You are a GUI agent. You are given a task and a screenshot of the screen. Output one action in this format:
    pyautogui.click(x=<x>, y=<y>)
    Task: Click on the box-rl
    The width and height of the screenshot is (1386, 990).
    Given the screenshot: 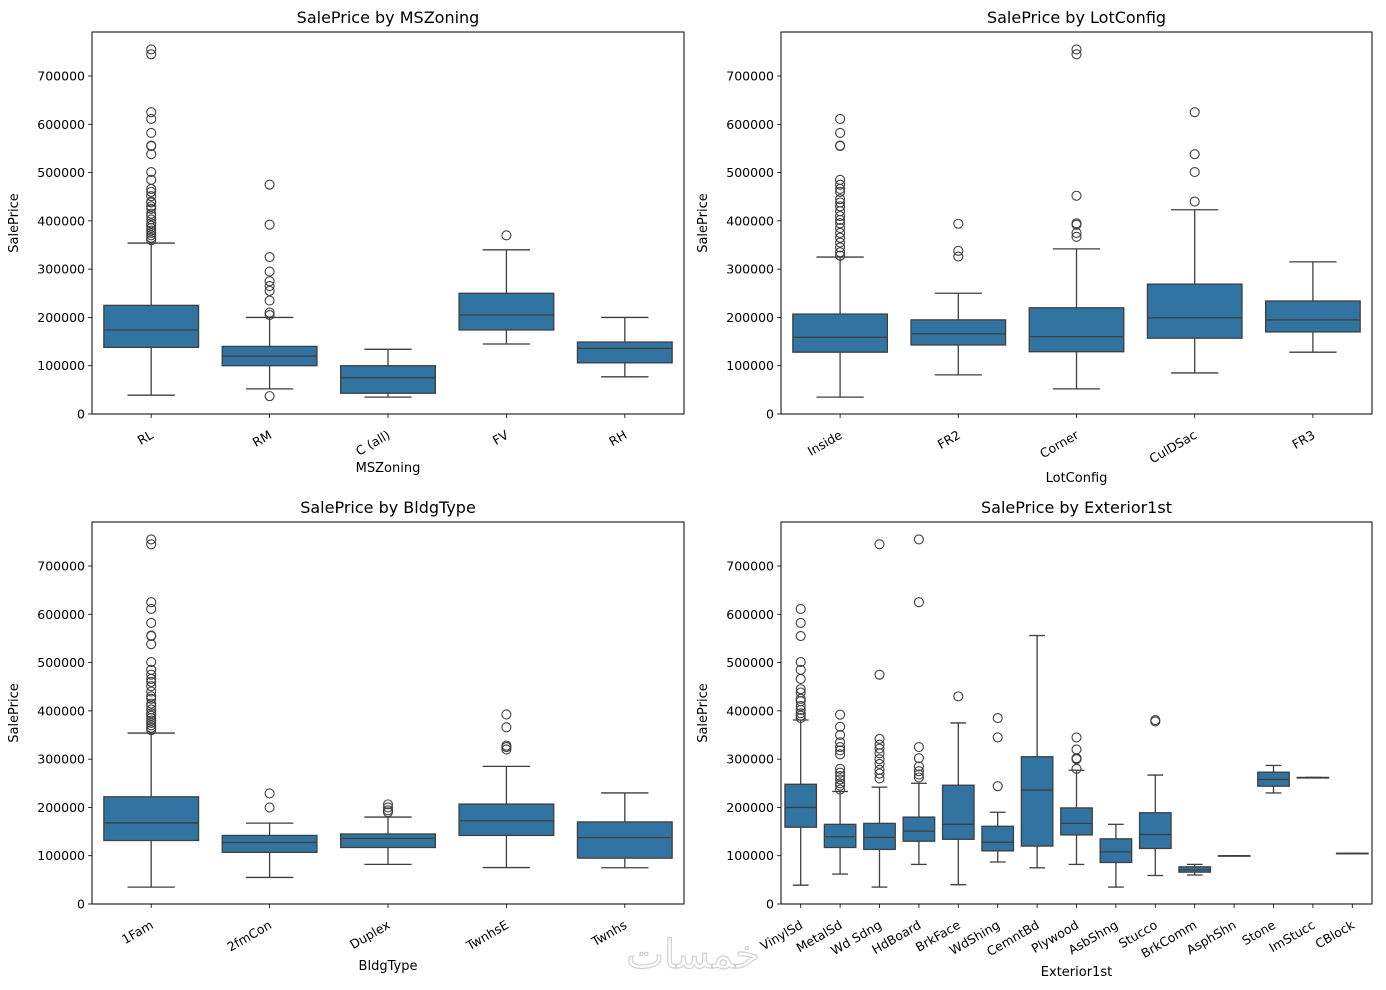 What is the action you would take?
    pyautogui.click(x=151, y=220)
    